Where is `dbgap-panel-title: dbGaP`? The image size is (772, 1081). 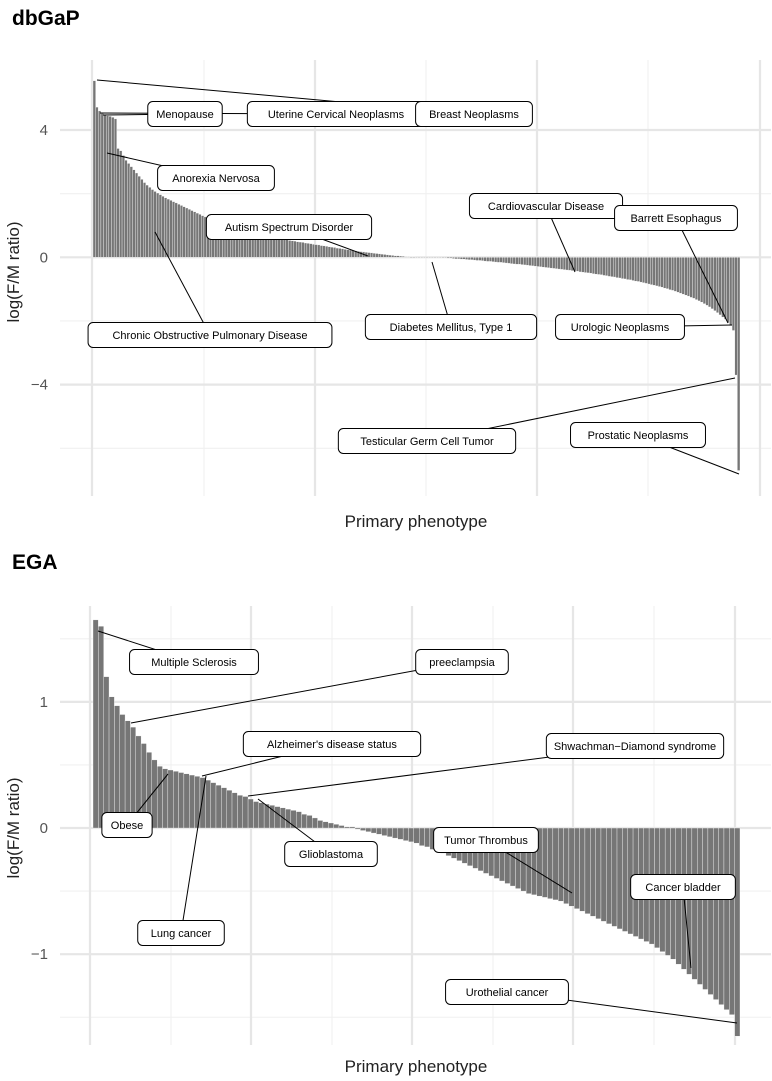 dbgap-panel-title: dbGaP is located at coordinates (46, 18).